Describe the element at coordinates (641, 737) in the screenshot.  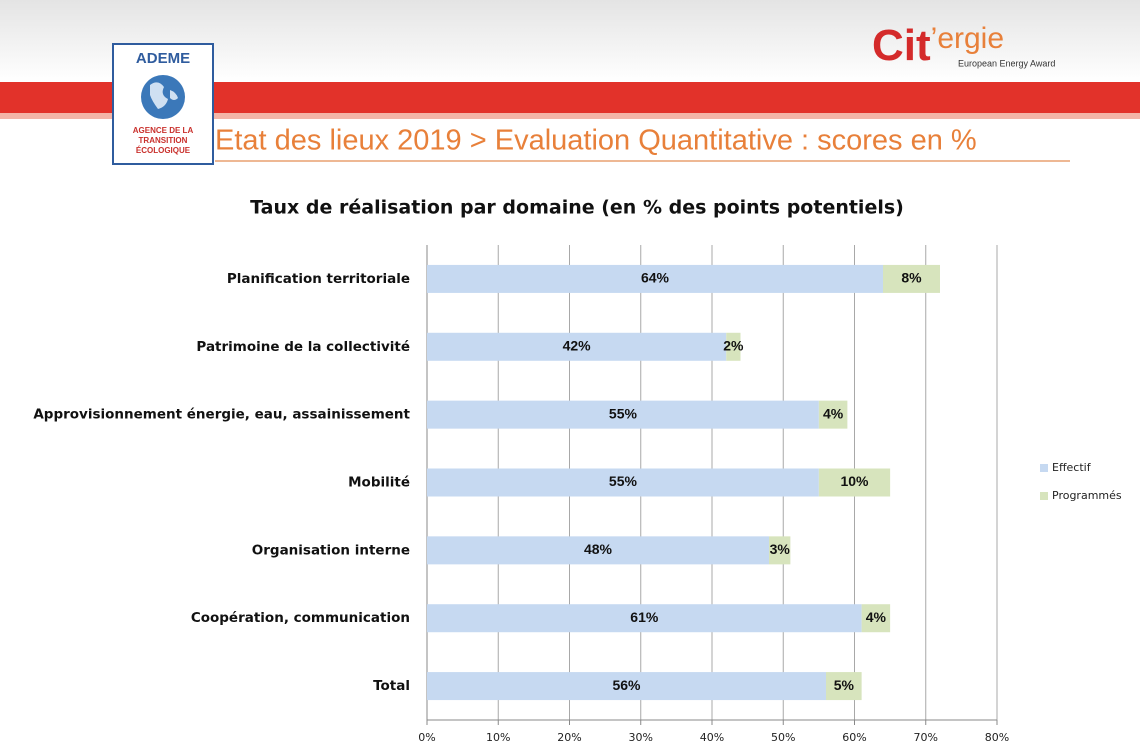
I see `x-tick-label: 30%` at that location.